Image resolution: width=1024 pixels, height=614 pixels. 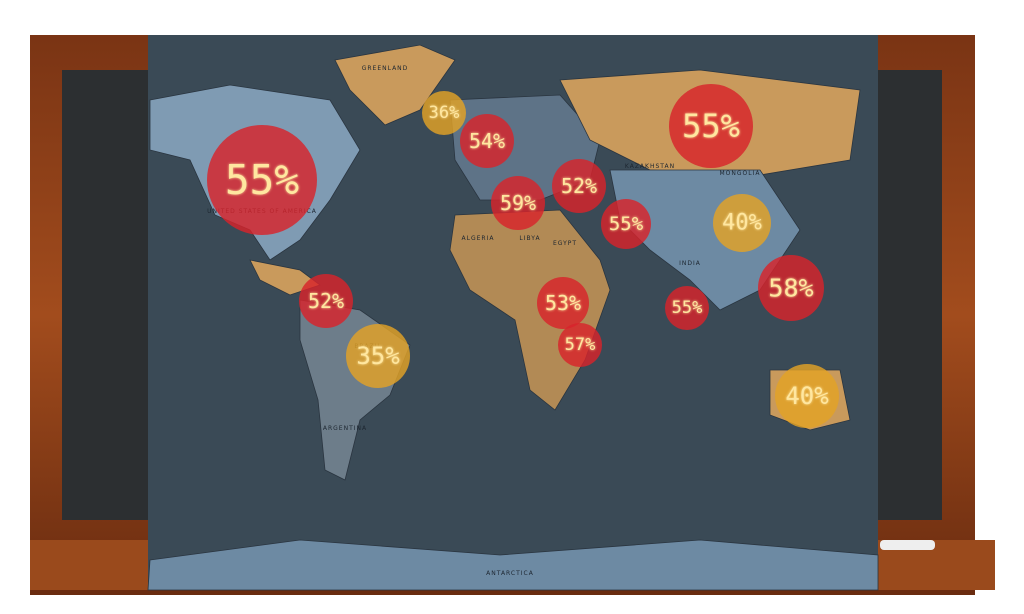 I want to click on chalk, so click(x=907, y=545).